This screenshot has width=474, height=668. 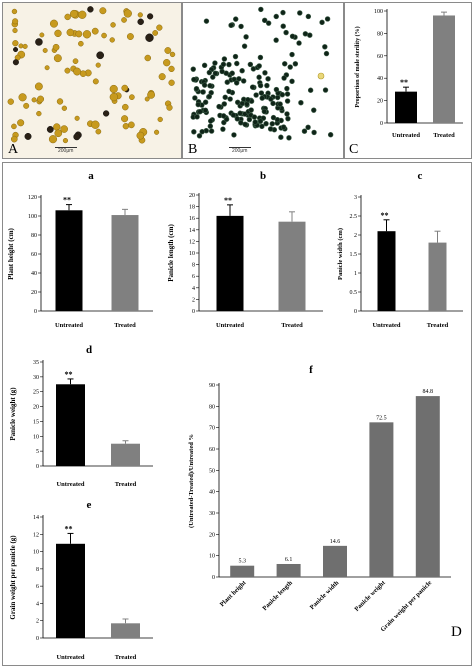 I want to click on chart-d-ytick-label: 25, so click(x=36, y=393).